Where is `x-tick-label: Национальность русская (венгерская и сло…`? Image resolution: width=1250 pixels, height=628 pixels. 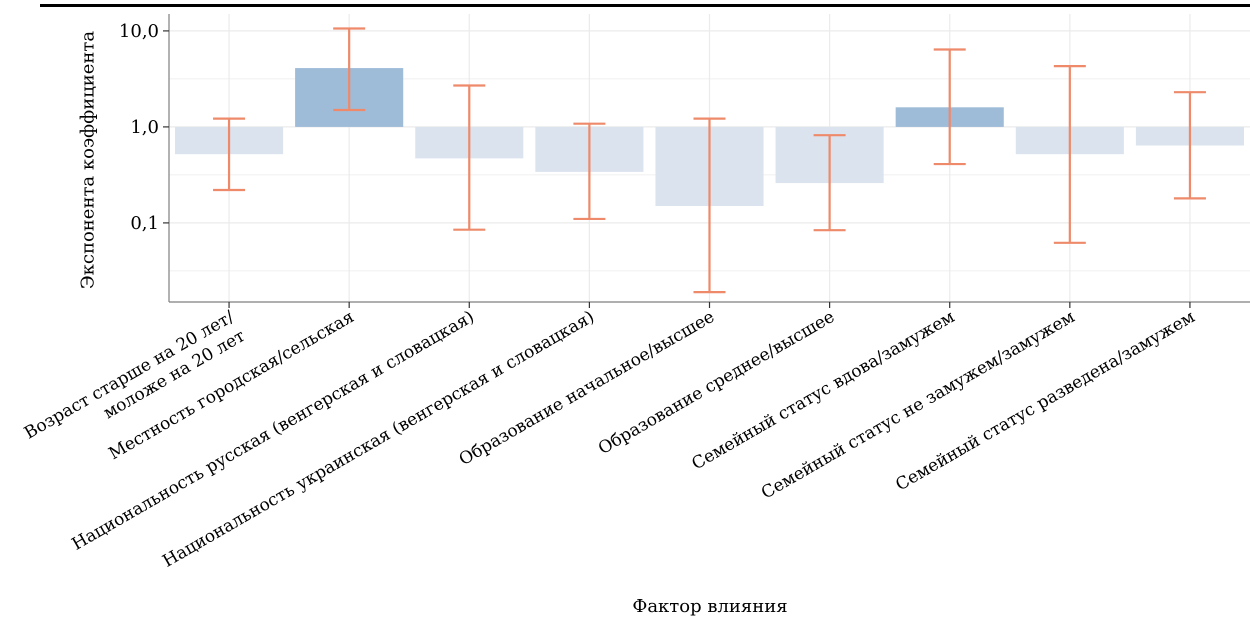 x-tick-label: Национальность русская (венгерская и сло… is located at coordinates (273, 431).